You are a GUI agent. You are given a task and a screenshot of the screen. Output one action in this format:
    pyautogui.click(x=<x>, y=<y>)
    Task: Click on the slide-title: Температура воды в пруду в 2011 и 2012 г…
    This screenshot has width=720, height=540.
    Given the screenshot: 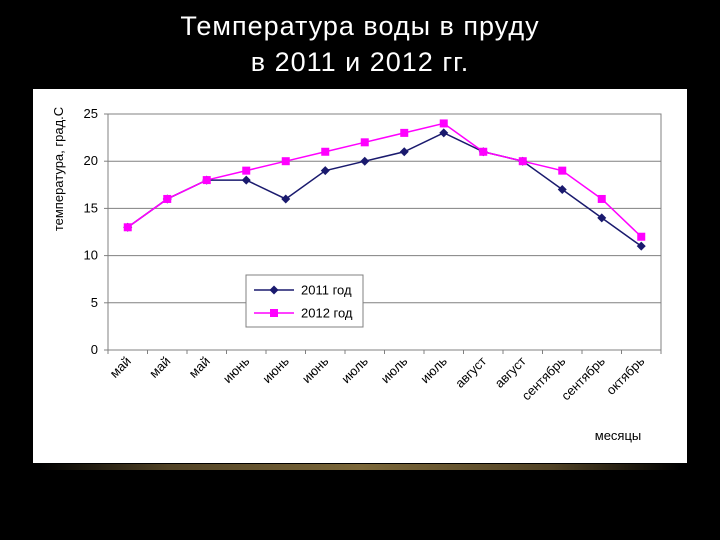 What is the action you would take?
    pyautogui.click(x=360, y=44)
    